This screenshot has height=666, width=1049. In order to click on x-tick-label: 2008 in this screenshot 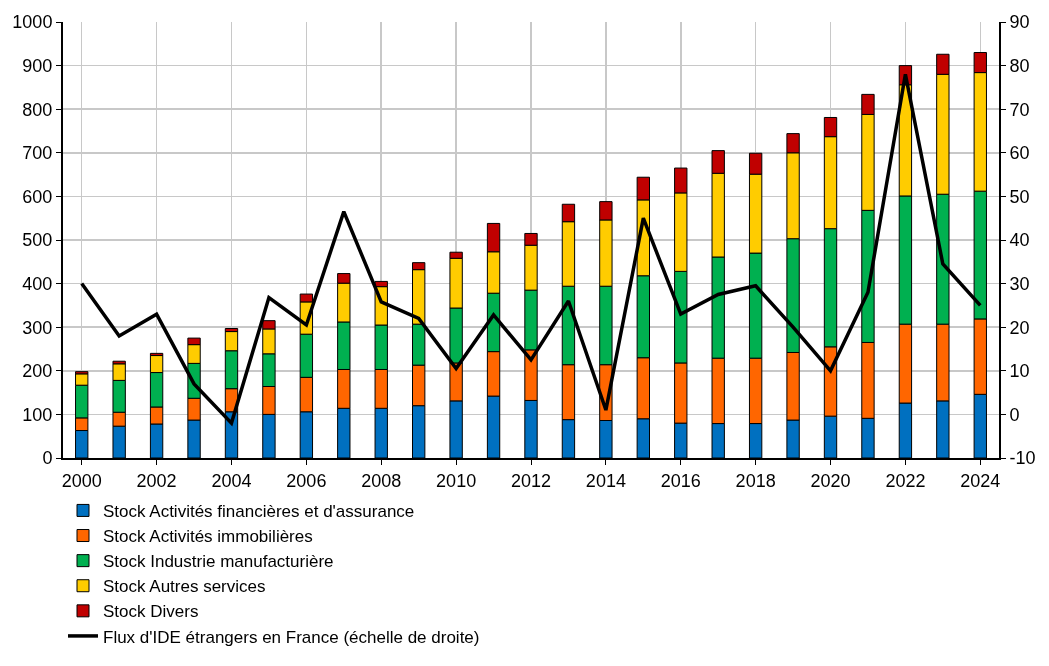, I will do `click(381, 480)`.